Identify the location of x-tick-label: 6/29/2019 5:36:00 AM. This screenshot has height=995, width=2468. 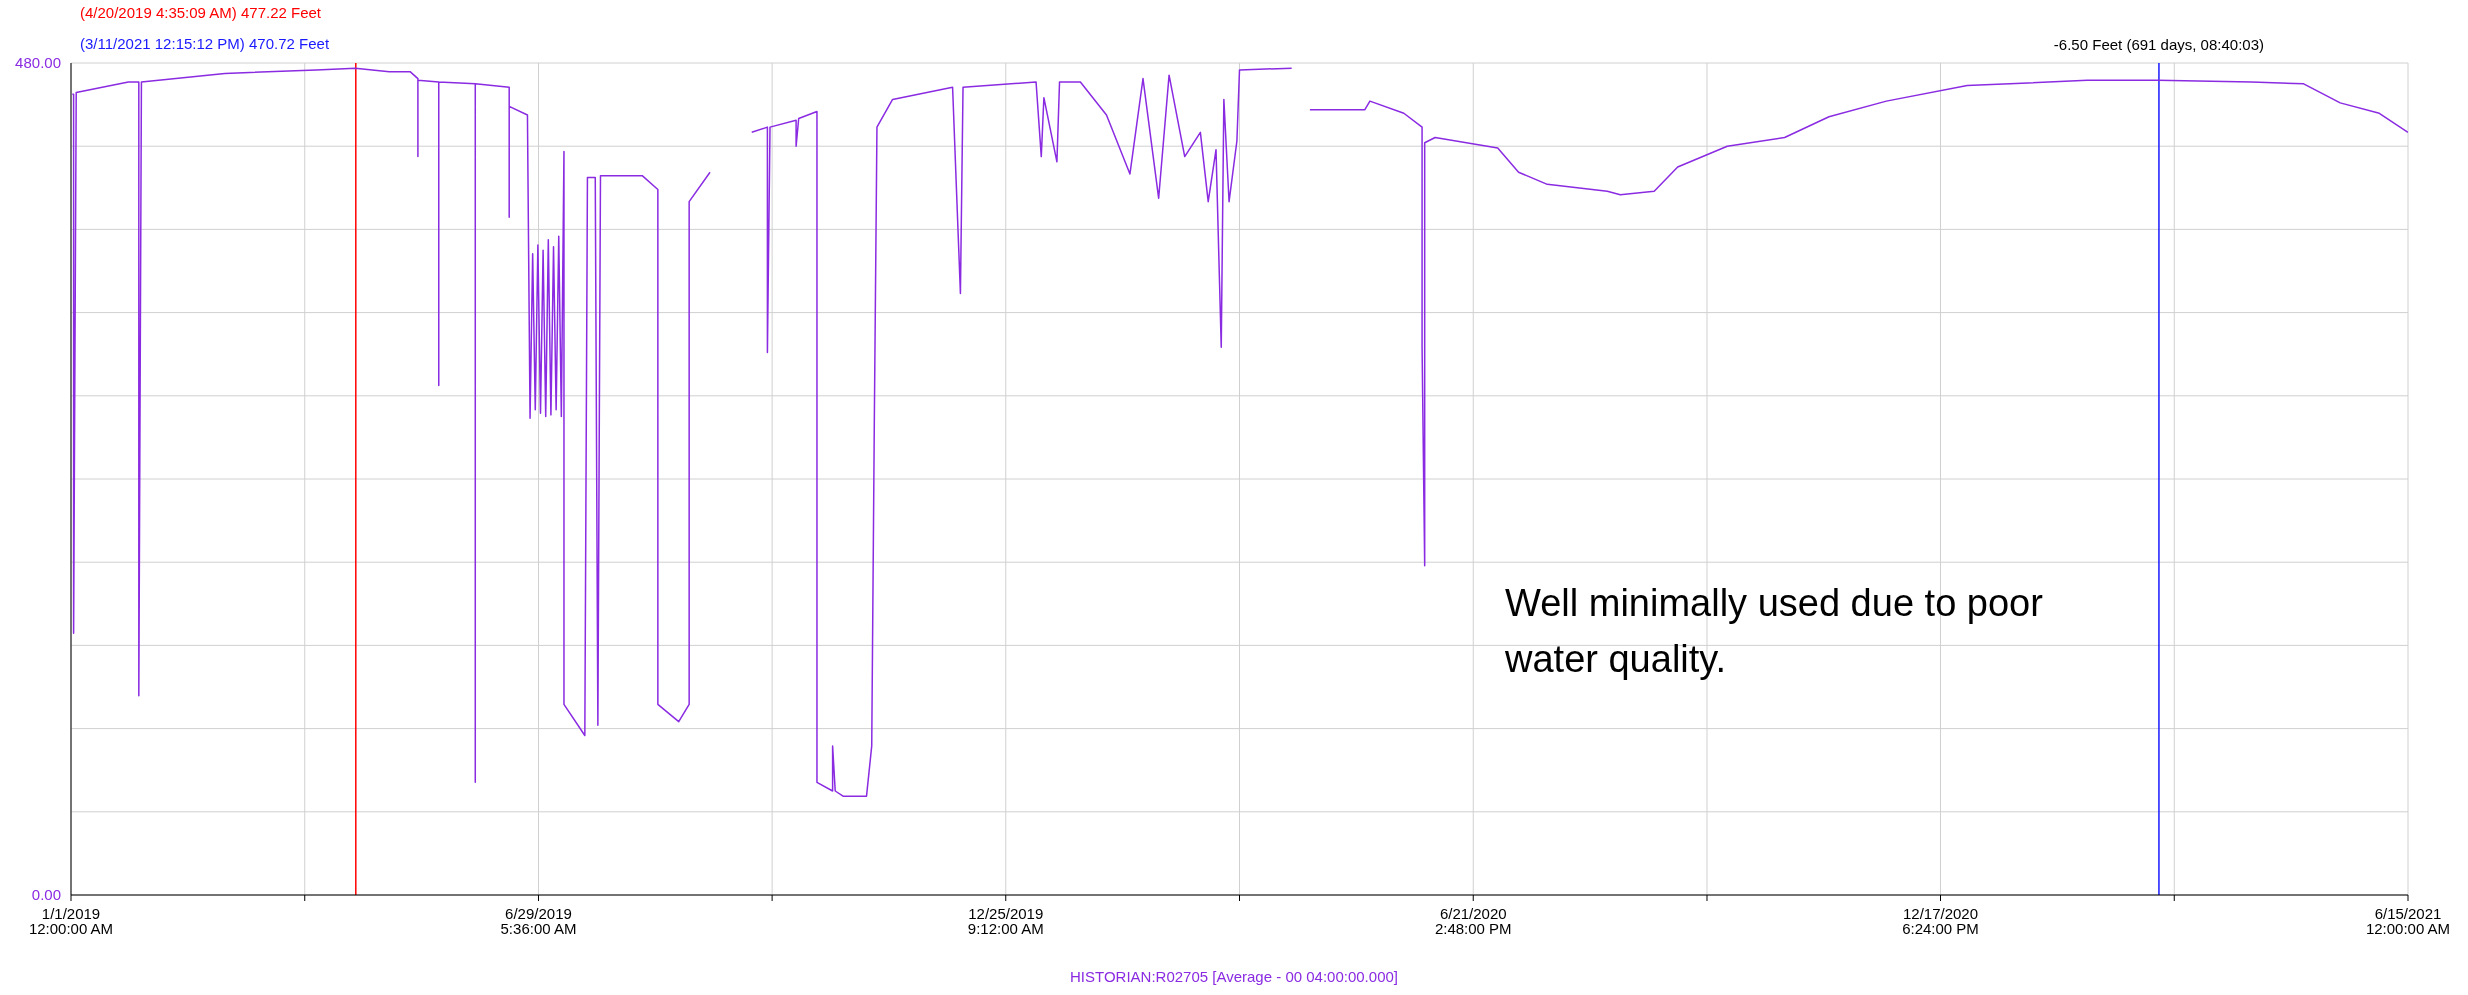
(538, 921).